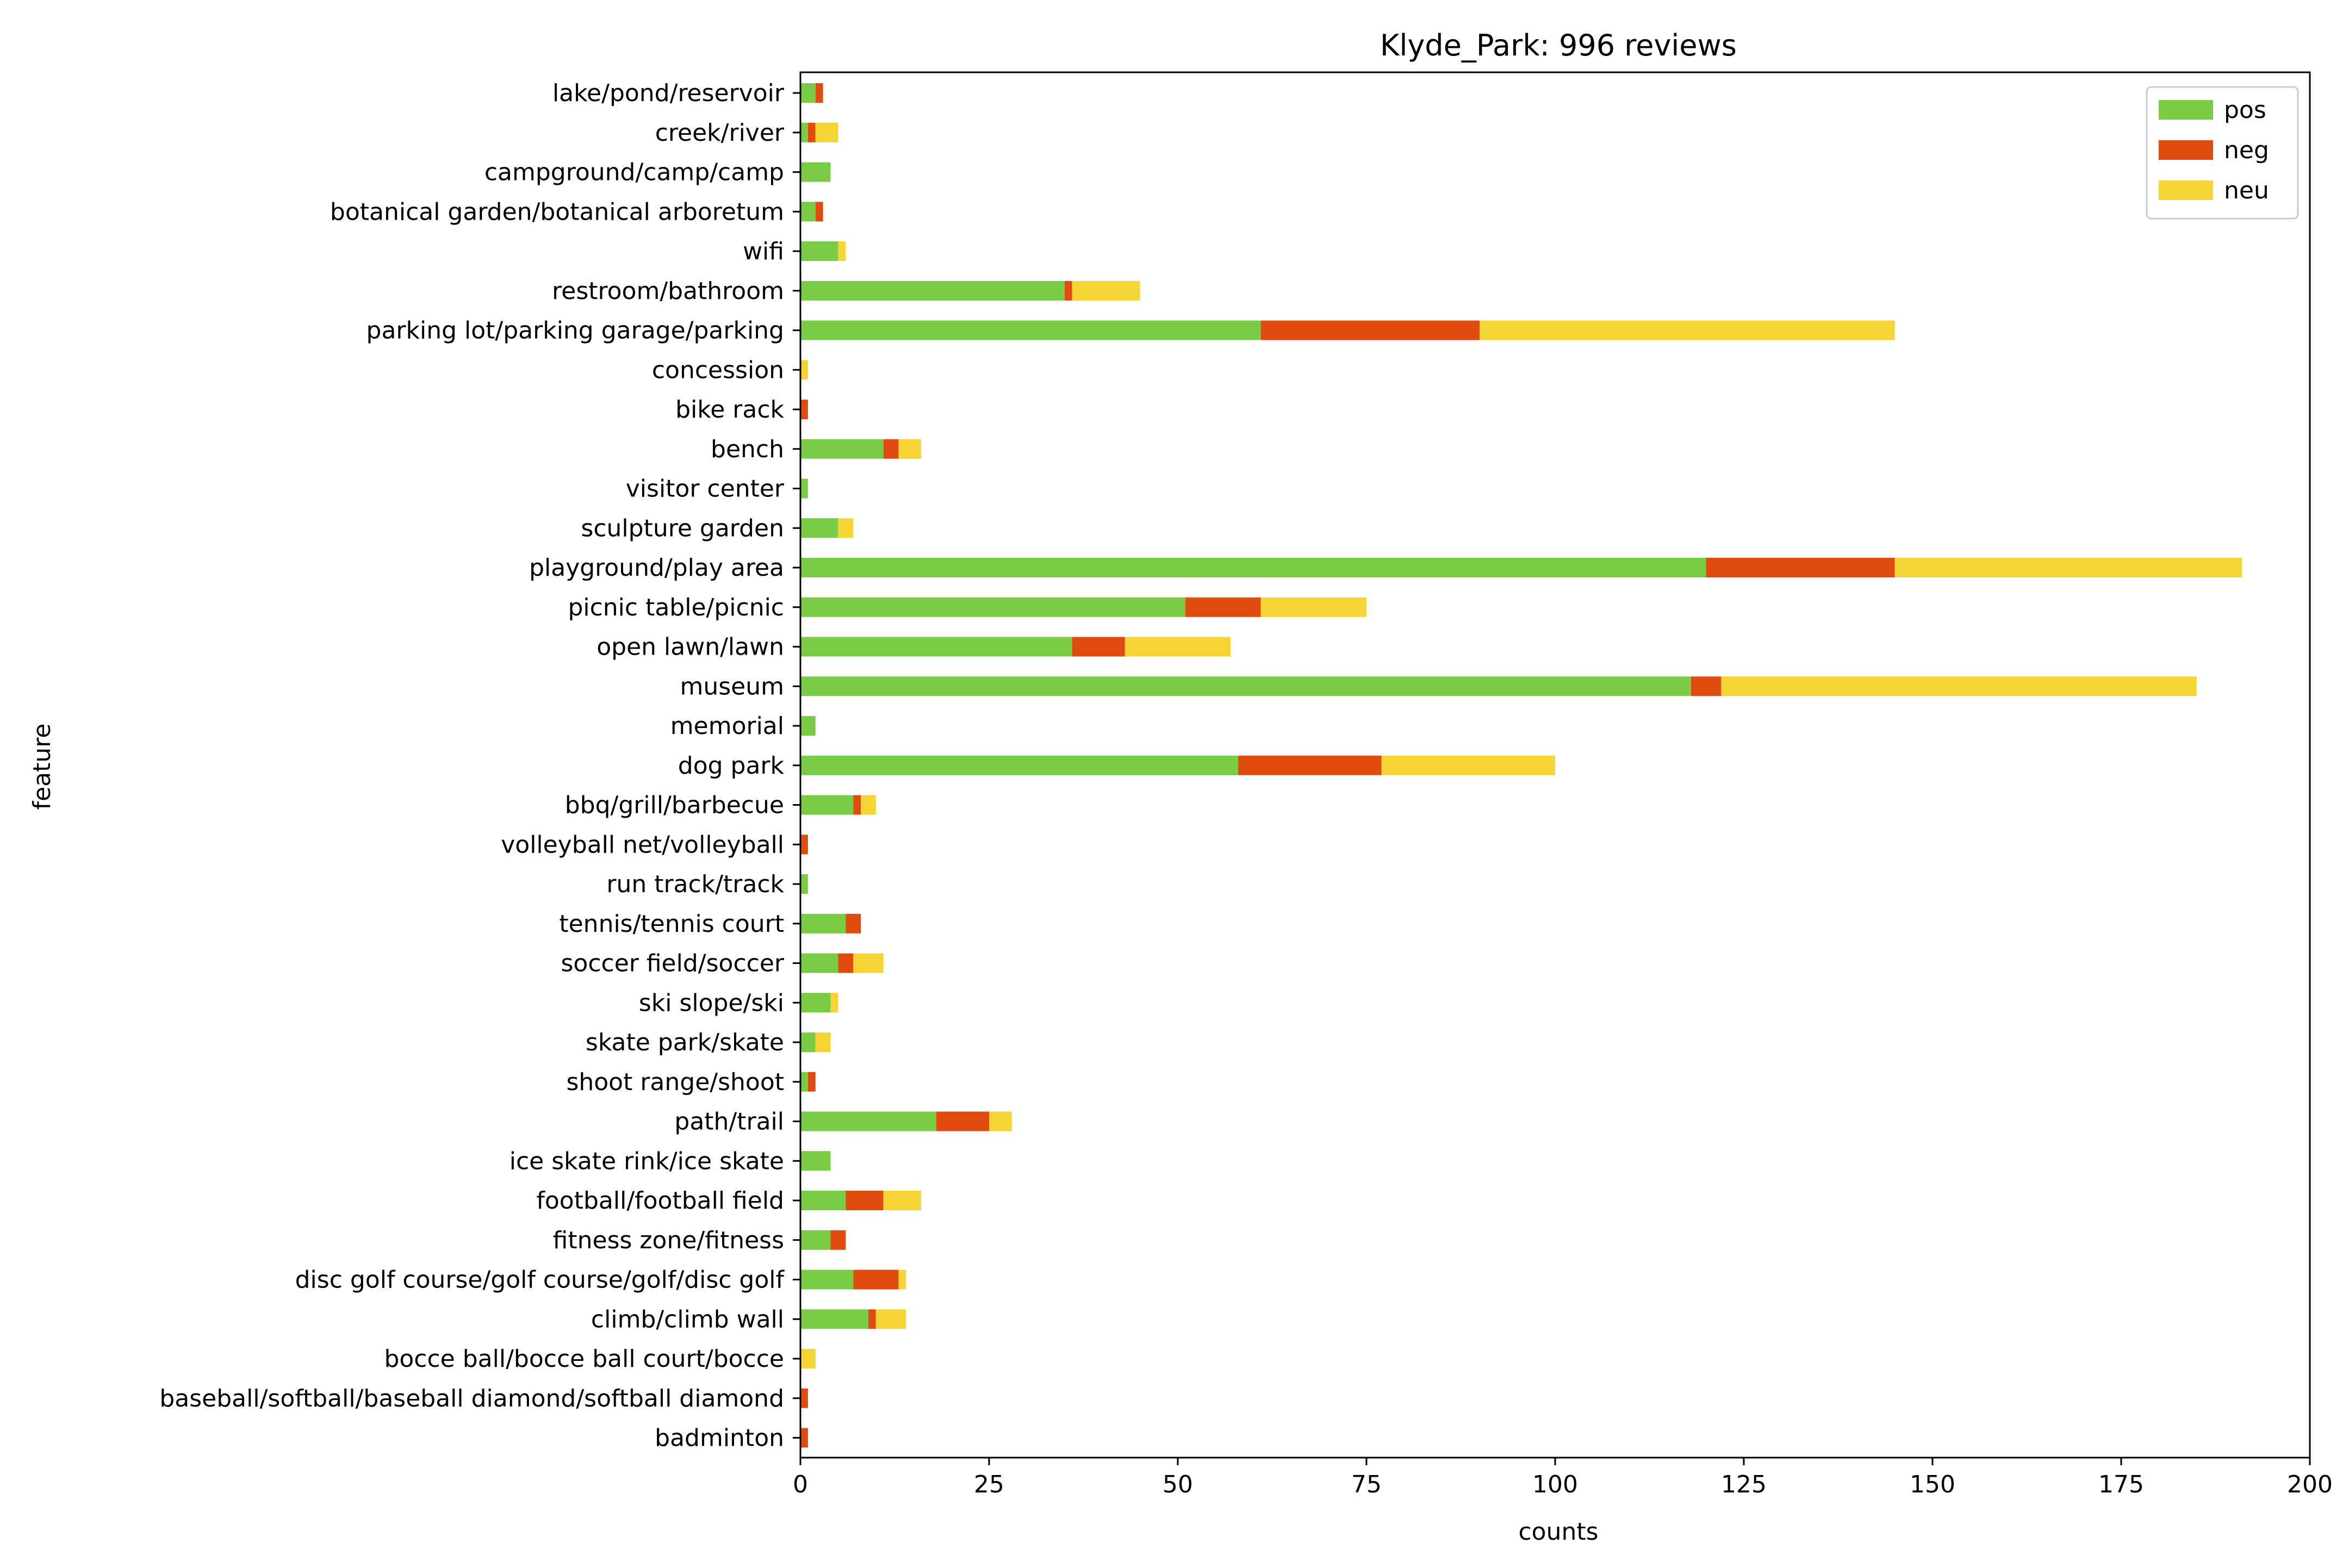 This screenshot has width=2349, height=1568. I want to click on bar-neg-creek-river, so click(811, 132).